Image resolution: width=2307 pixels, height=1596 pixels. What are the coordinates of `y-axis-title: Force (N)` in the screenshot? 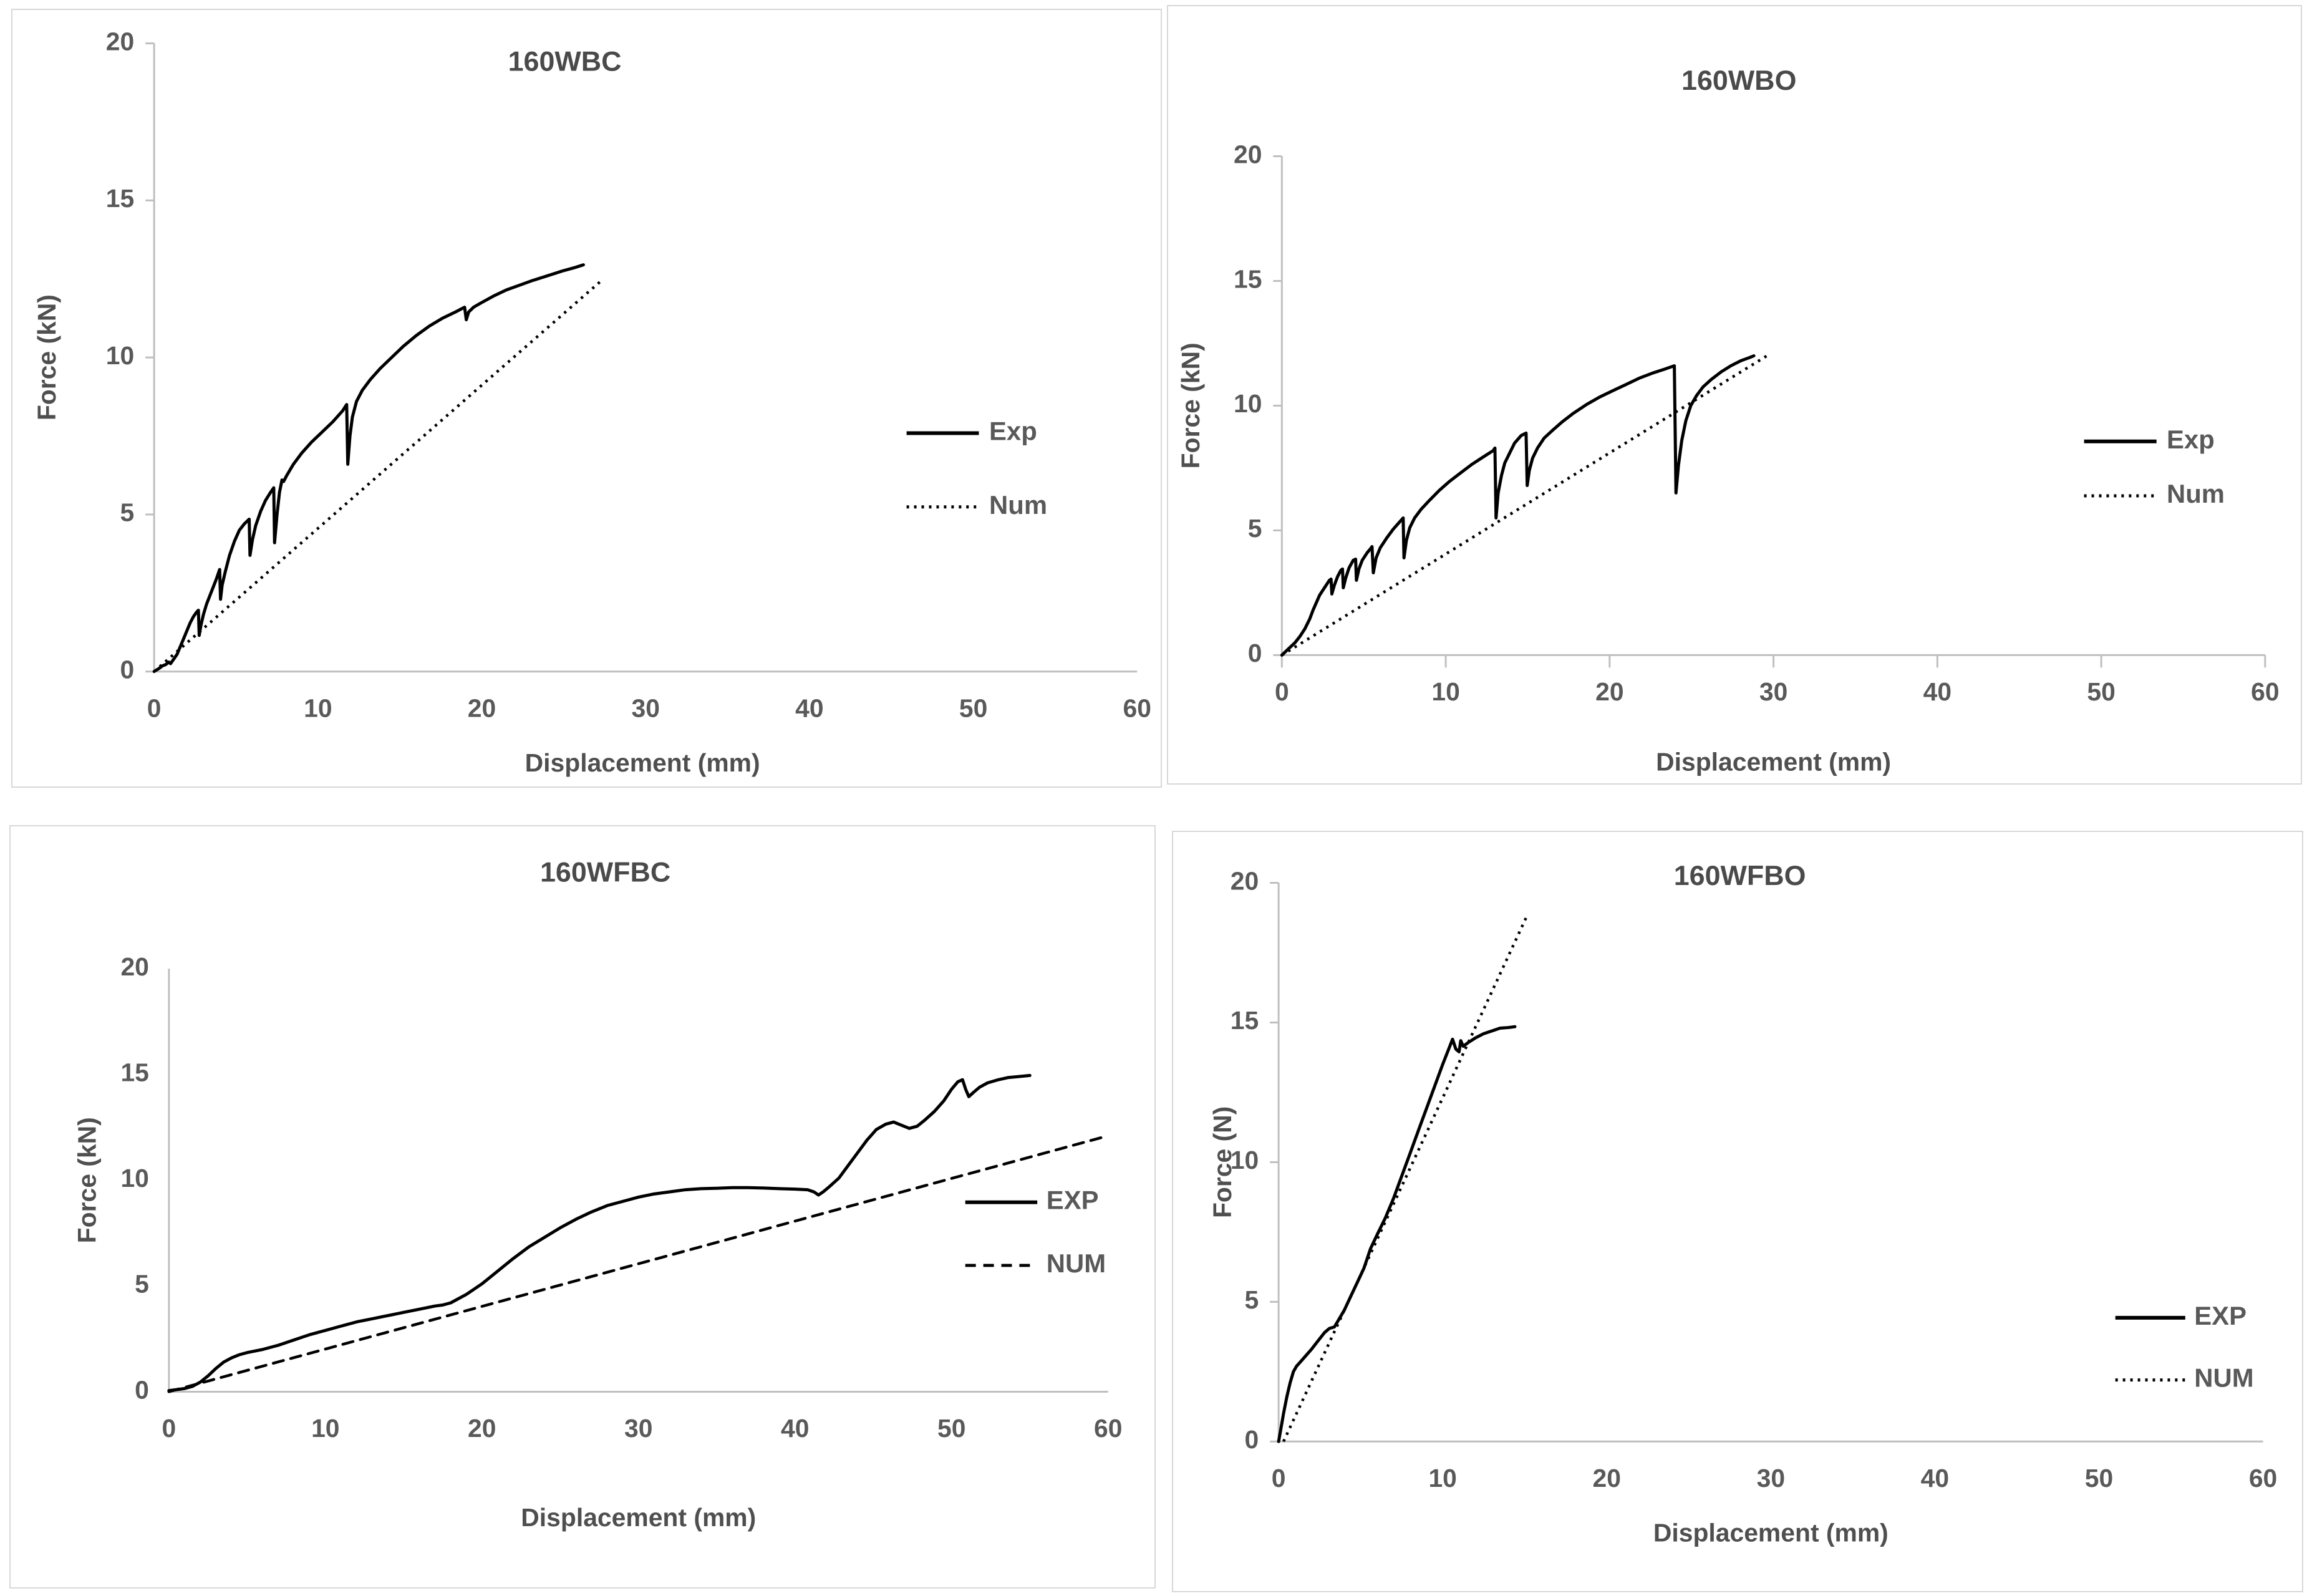 It's located at (1222, 1162).